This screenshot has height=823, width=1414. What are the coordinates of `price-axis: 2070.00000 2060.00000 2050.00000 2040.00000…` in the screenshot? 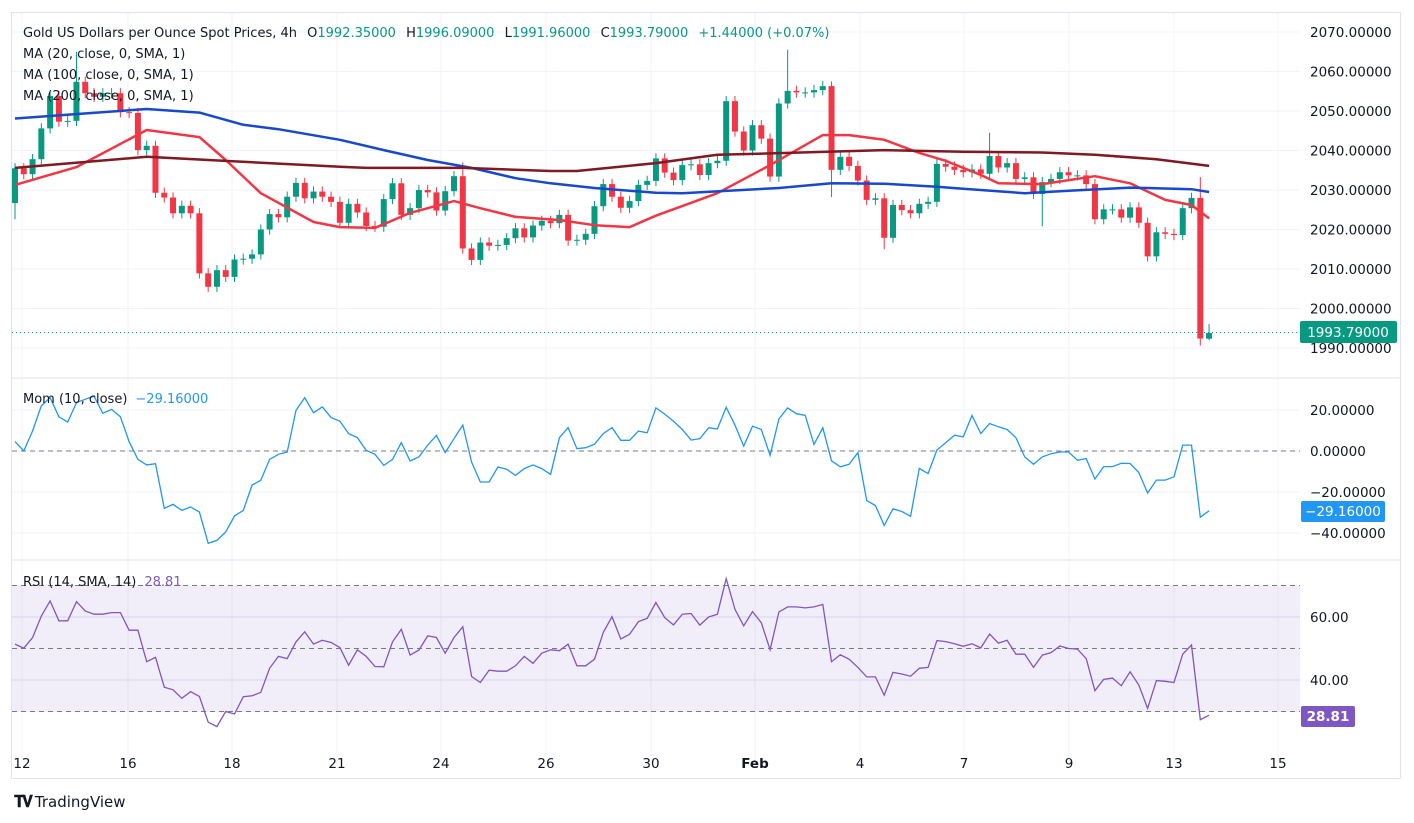 It's located at (1351, 191).